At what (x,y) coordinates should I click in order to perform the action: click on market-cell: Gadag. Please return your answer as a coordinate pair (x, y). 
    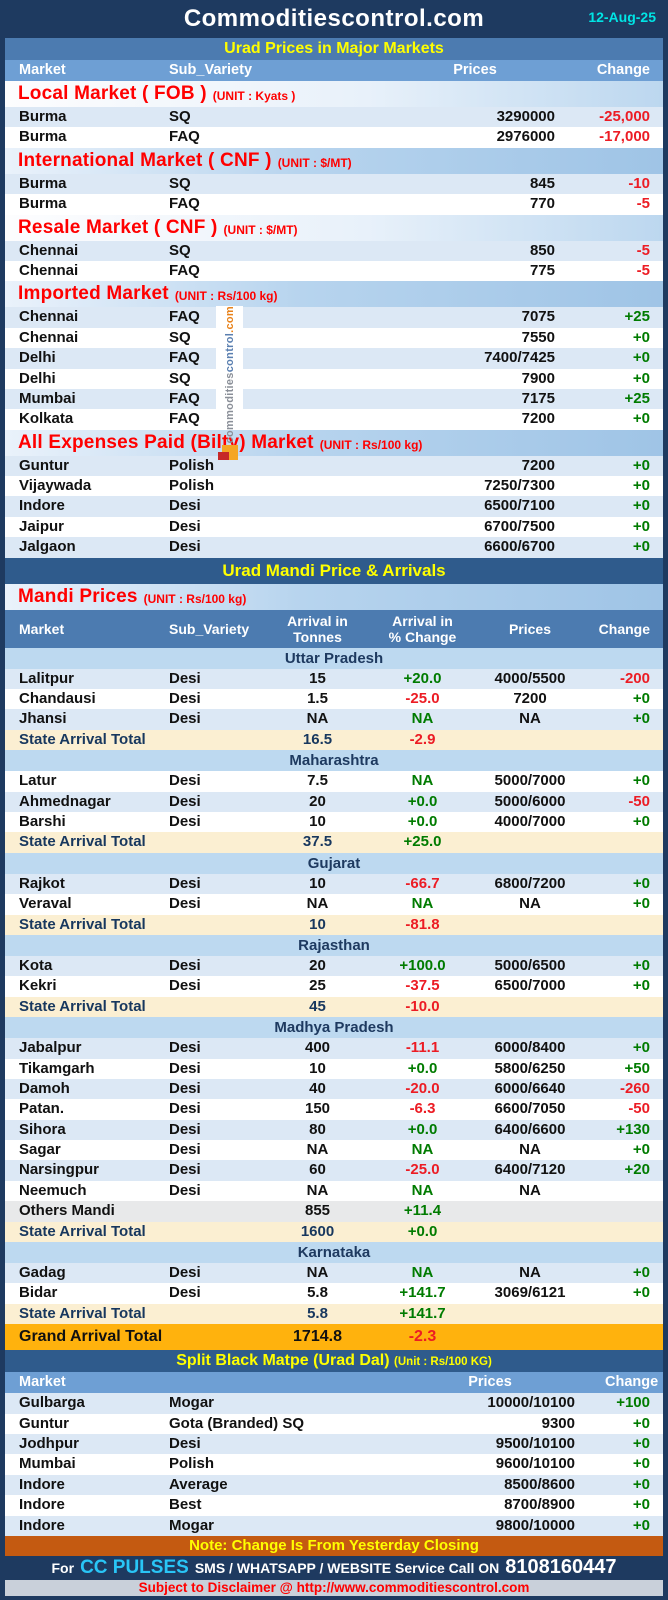
    Looking at the image, I should click on (42, 1273).